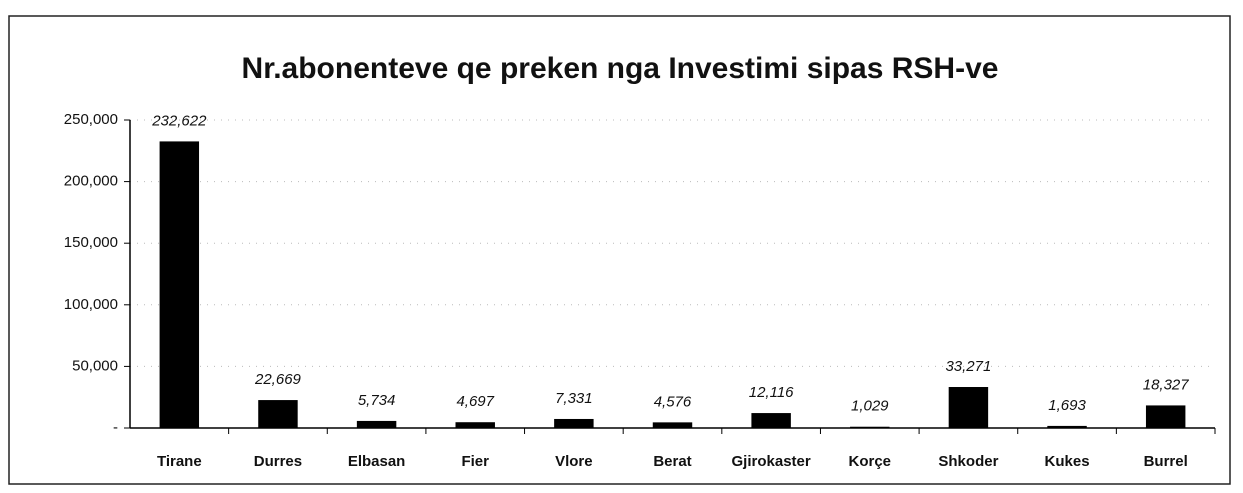 This screenshot has width=1243, height=493. What do you see at coordinates (574, 398) in the screenshot?
I see `data-label: 7,331` at bounding box center [574, 398].